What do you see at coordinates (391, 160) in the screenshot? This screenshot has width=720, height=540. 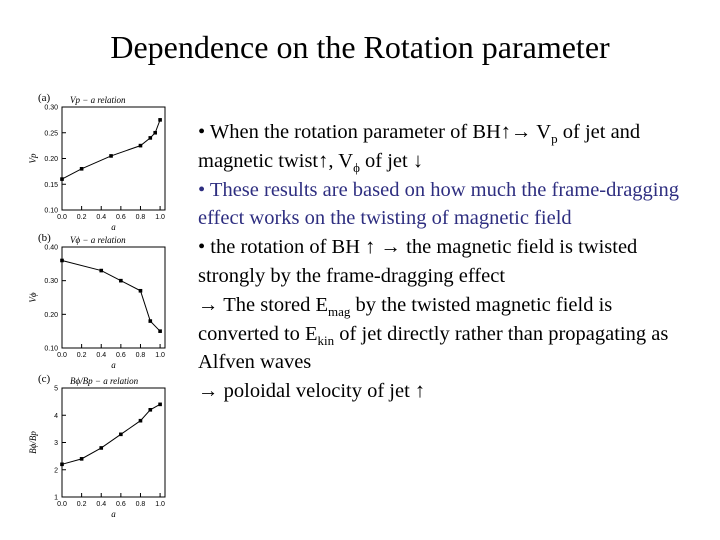 I see `text-run: of jet ↓` at bounding box center [391, 160].